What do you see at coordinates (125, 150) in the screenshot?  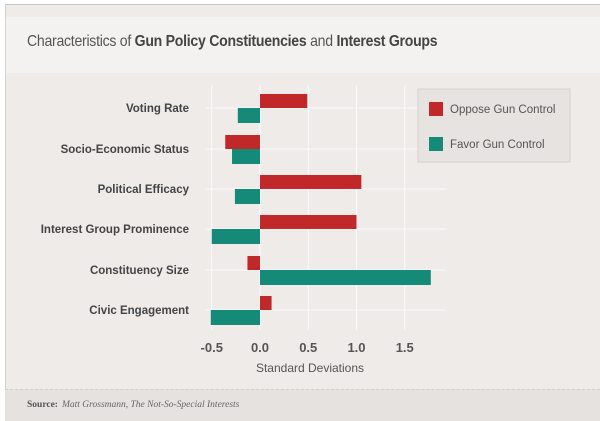 I see `category-label: Socio-Economic Status` at bounding box center [125, 150].